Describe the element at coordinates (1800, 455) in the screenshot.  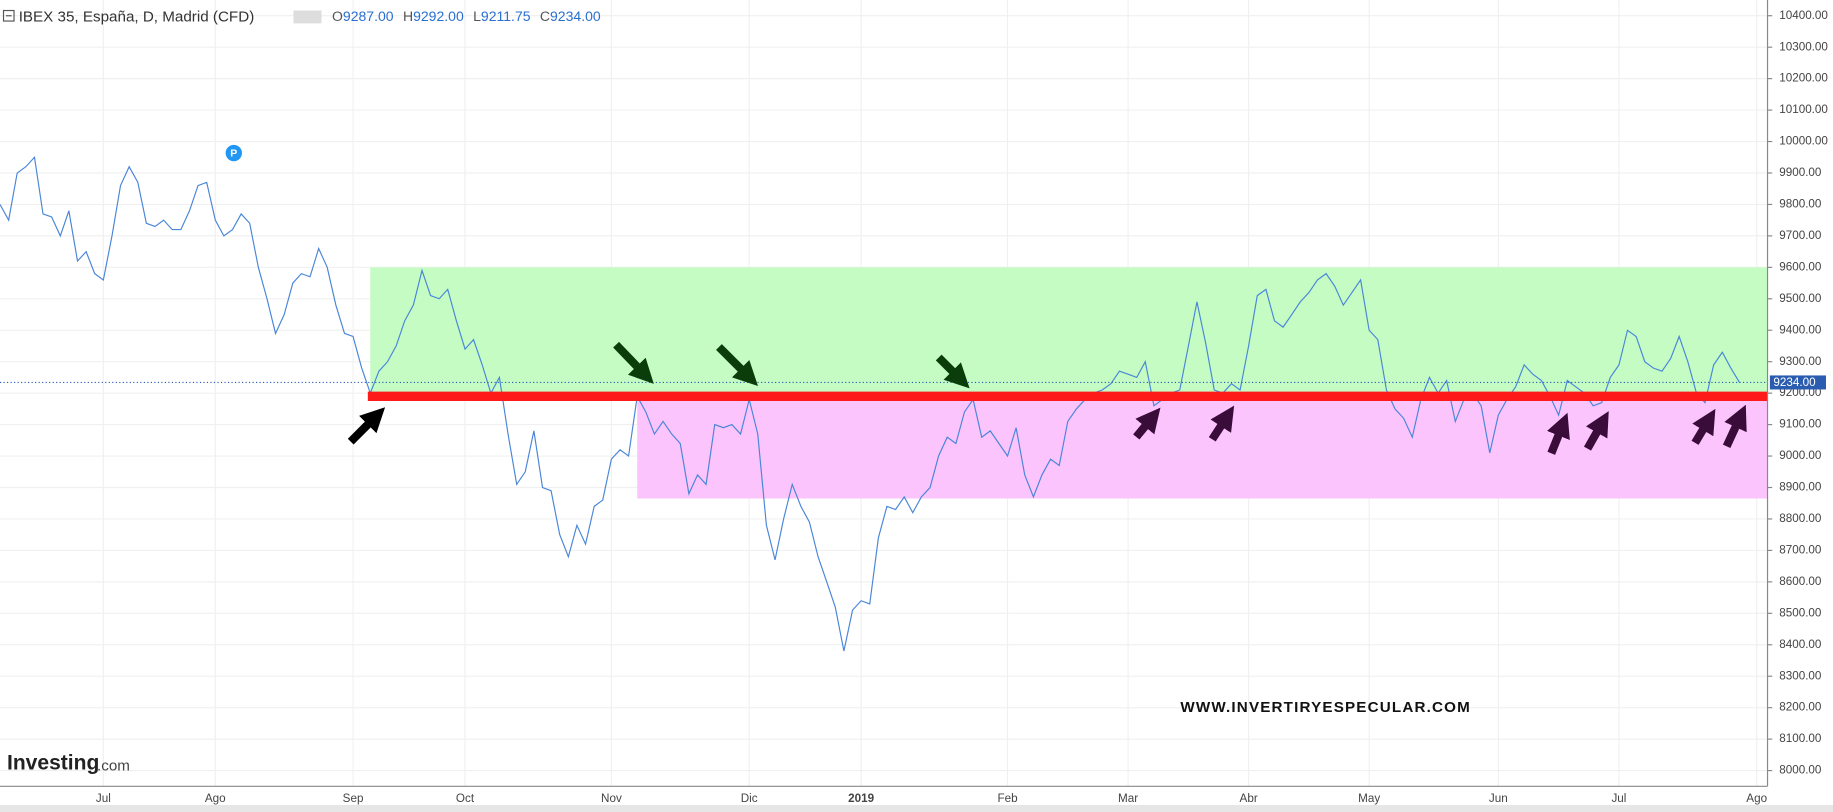
I see `y-tick-label: 9000.00` at that location.